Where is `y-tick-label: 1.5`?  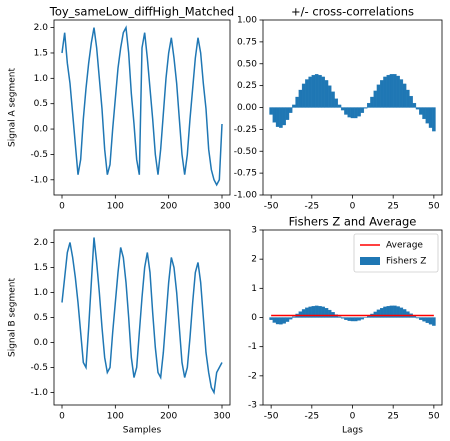 y-tick-label: 1.5 is located at coordinates (41, 268).